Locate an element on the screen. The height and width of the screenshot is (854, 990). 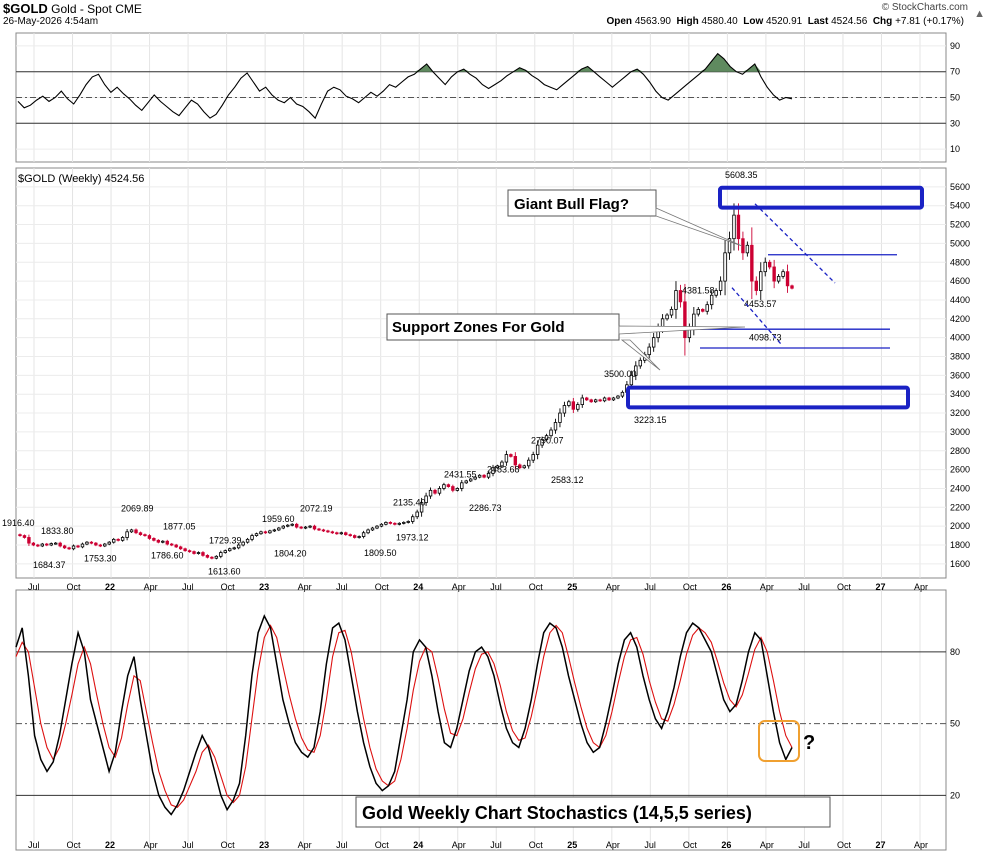
collapse-caret-icon: ▲ is located at coordinates (979, 14).